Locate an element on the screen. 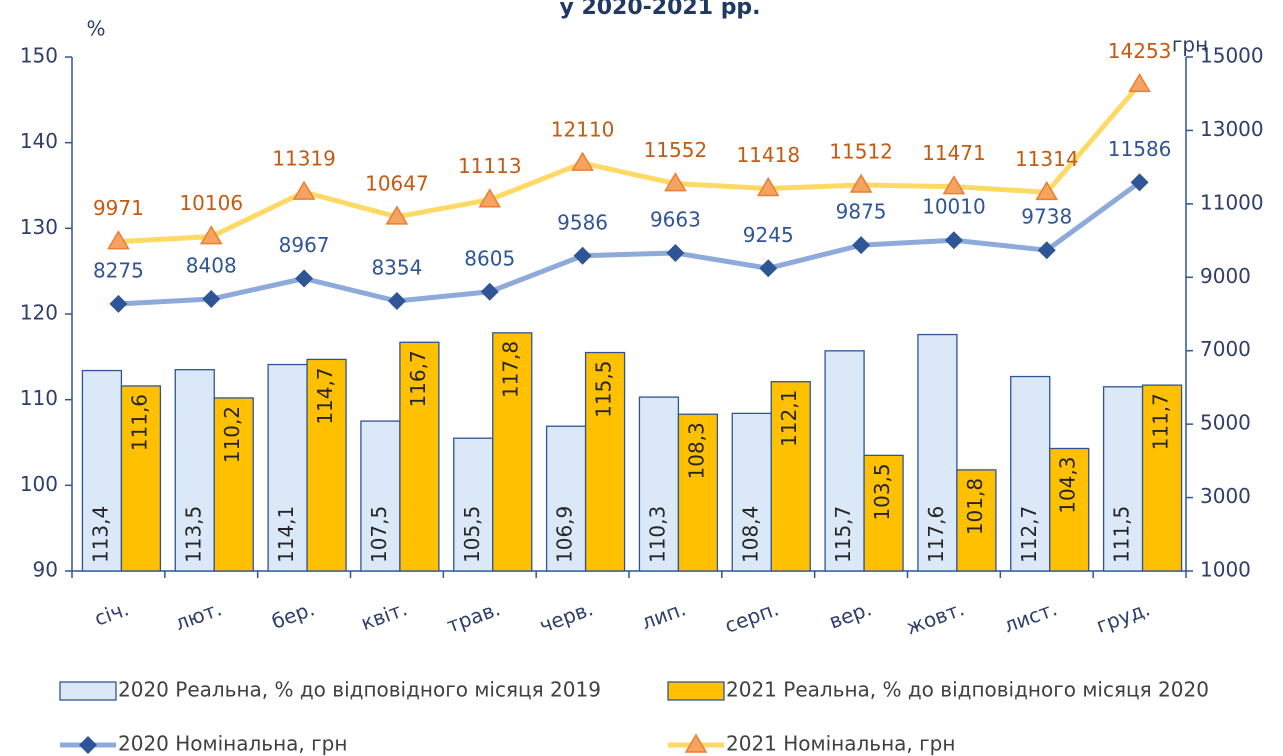 This screenshot has width=1283, height=756. legend-label: 2021 Номінальна, грн is located at coordinates (840, 744).